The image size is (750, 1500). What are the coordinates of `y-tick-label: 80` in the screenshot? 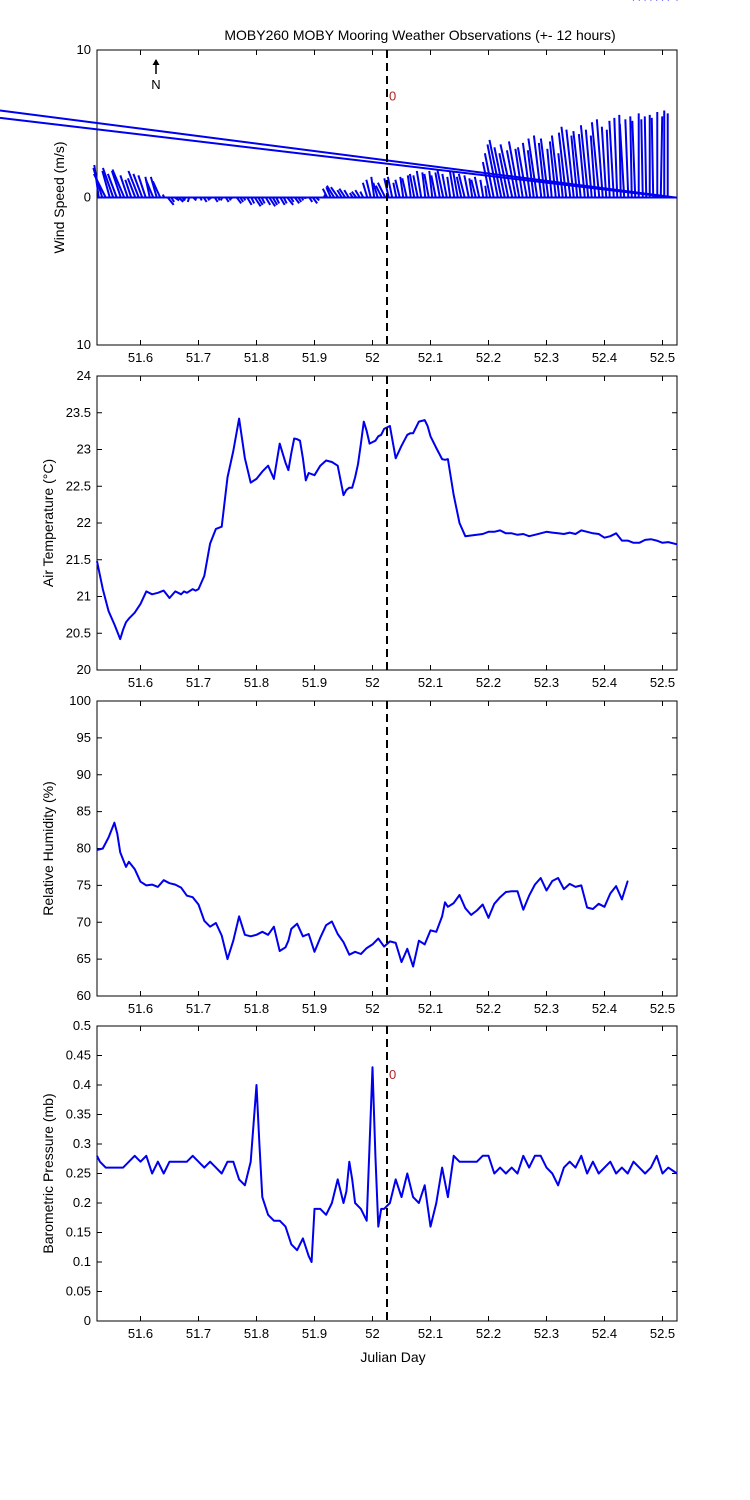 It's located at (84, 848).